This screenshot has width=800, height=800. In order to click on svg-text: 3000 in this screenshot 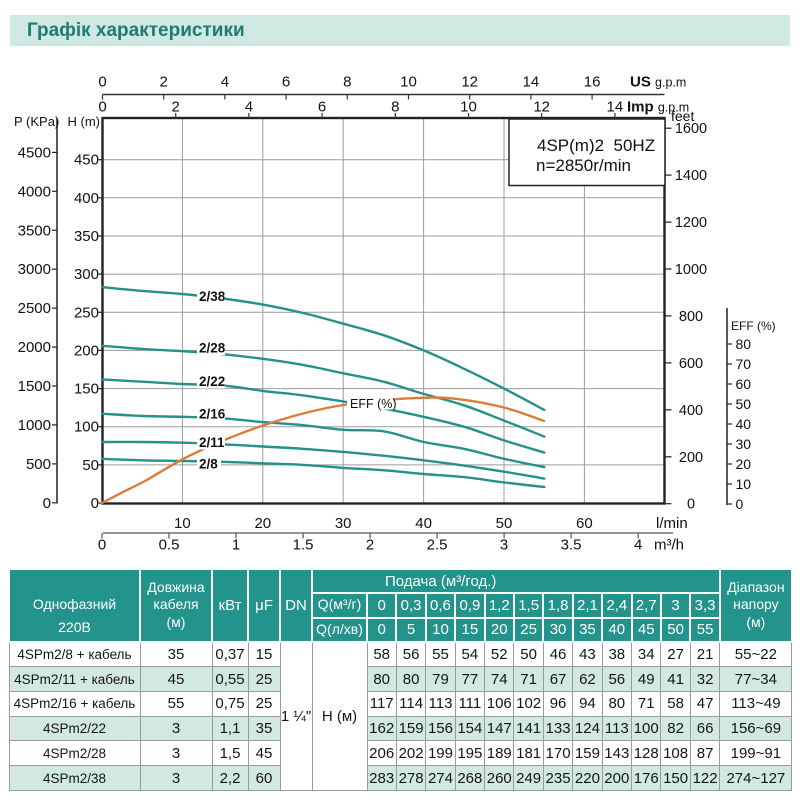, I will do `click(34, 269)`.